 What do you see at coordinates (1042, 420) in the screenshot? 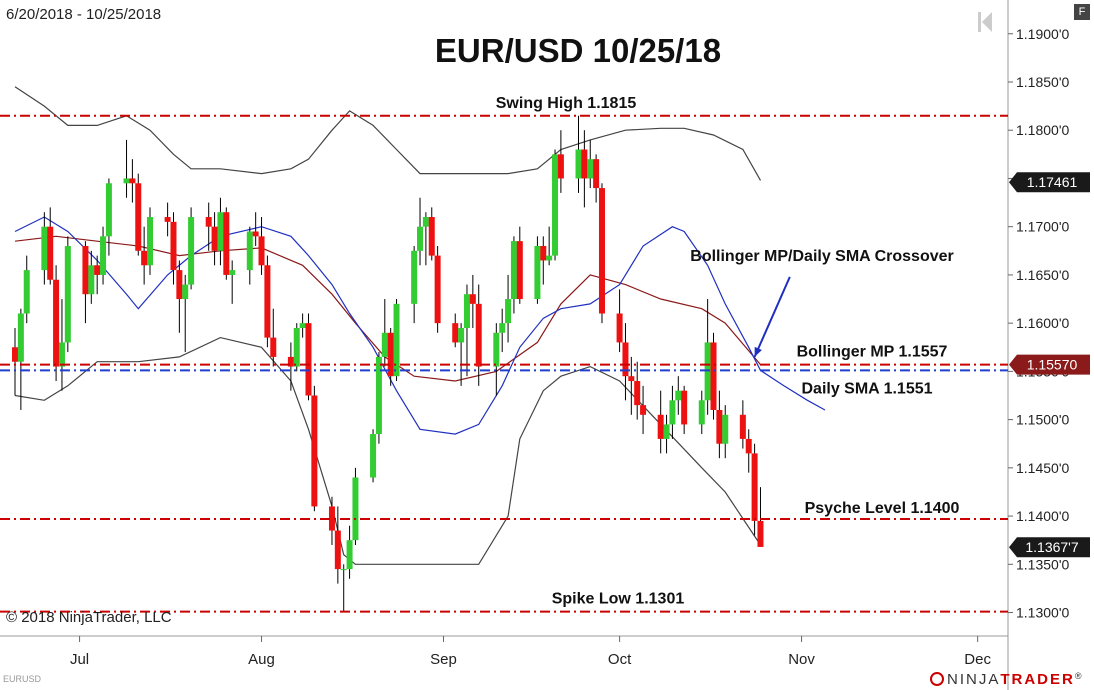
I see `y-tick-label: 1.1500'0` at bounding box center [1042, 420].